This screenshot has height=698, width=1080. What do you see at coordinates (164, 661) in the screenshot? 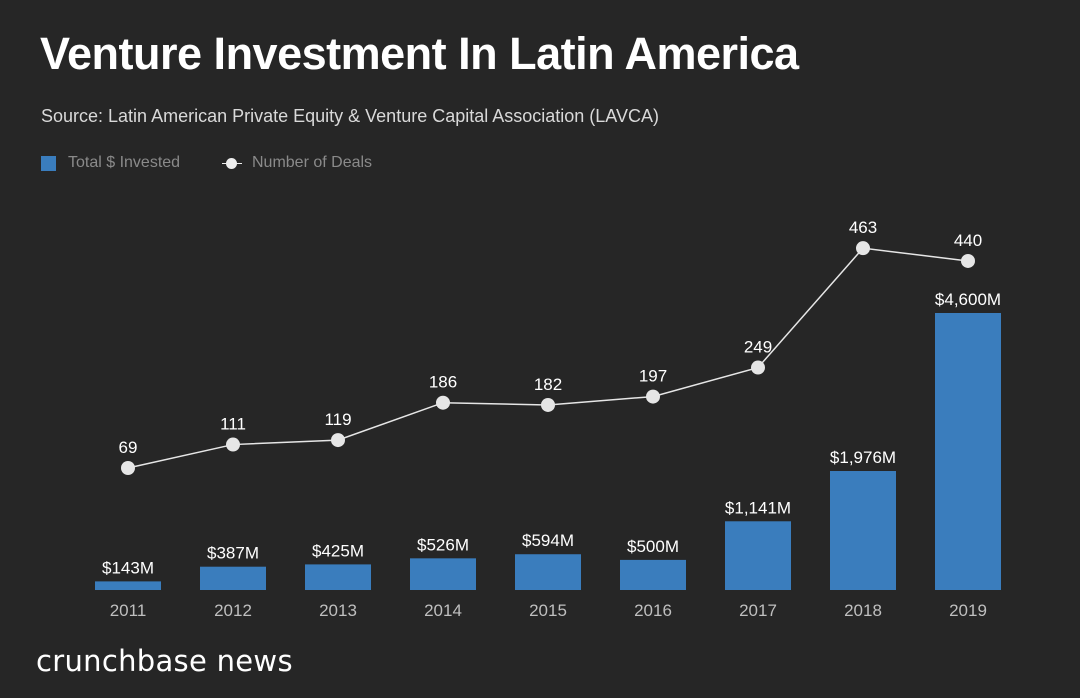
I see `brand-logo: crunchbase news` at bounding box center [164, 661].